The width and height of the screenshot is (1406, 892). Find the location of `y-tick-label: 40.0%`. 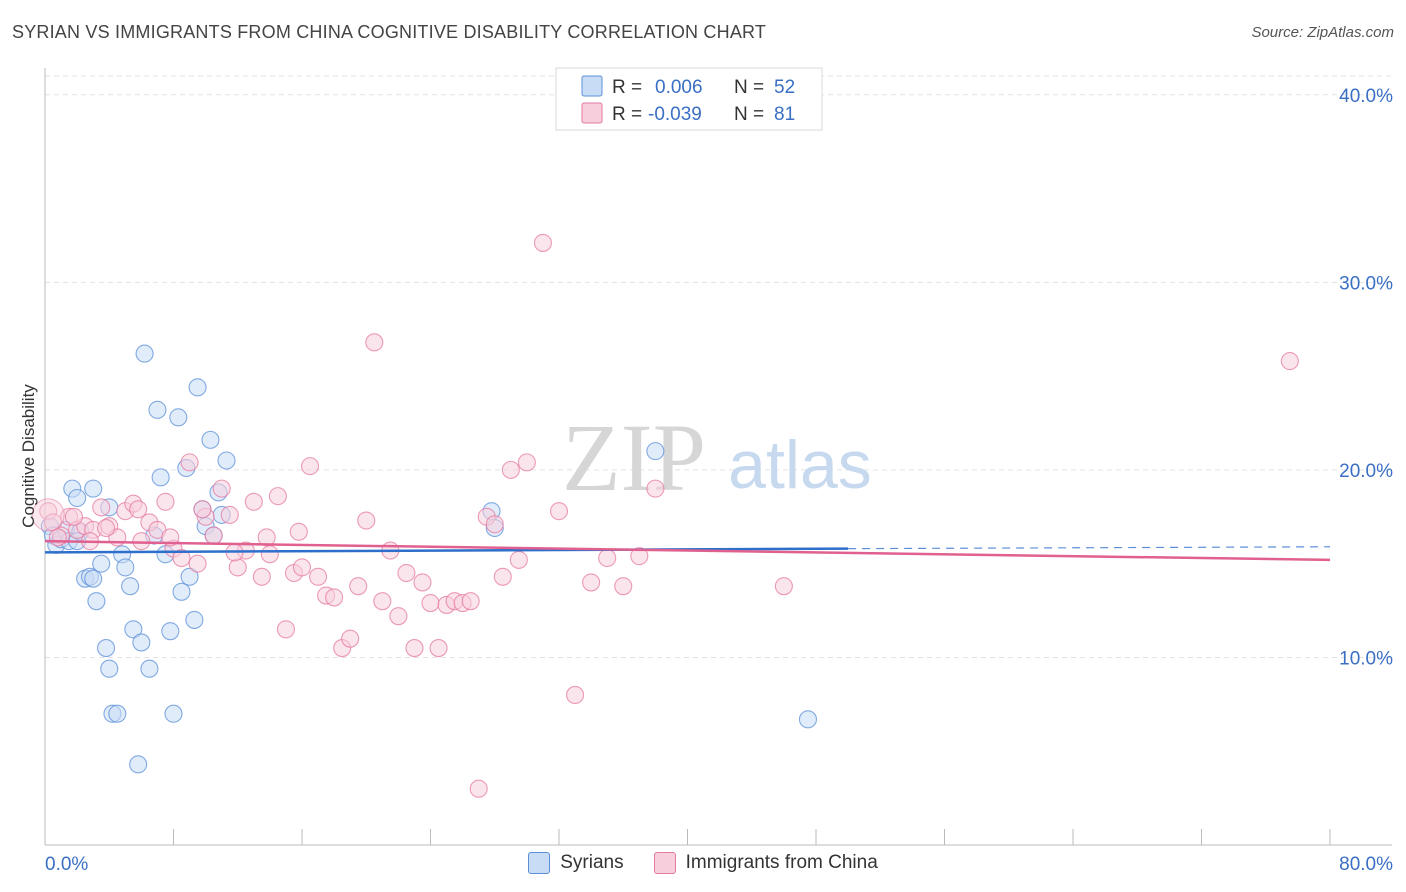

y-tick-label: 40.0% is located at coordinates (1366, 96).